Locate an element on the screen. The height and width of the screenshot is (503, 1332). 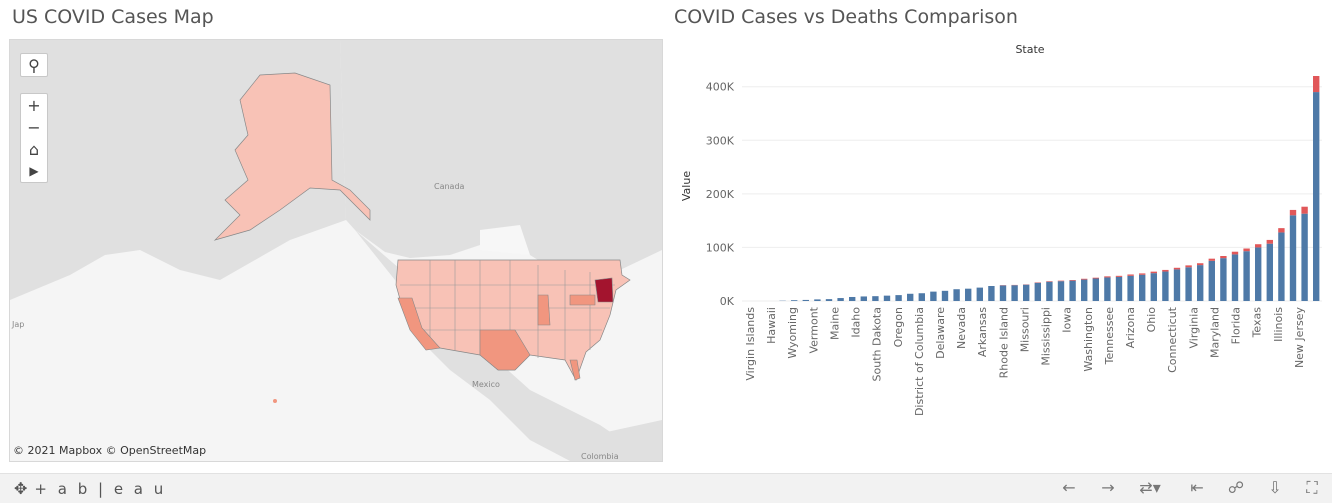
play-icon: ▶ is located at coordinates (34, 171).